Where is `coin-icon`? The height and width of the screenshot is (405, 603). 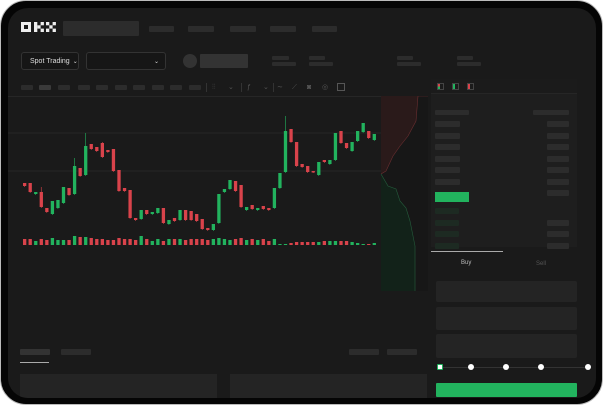 coin-icon is located at coordinates (190, 61).